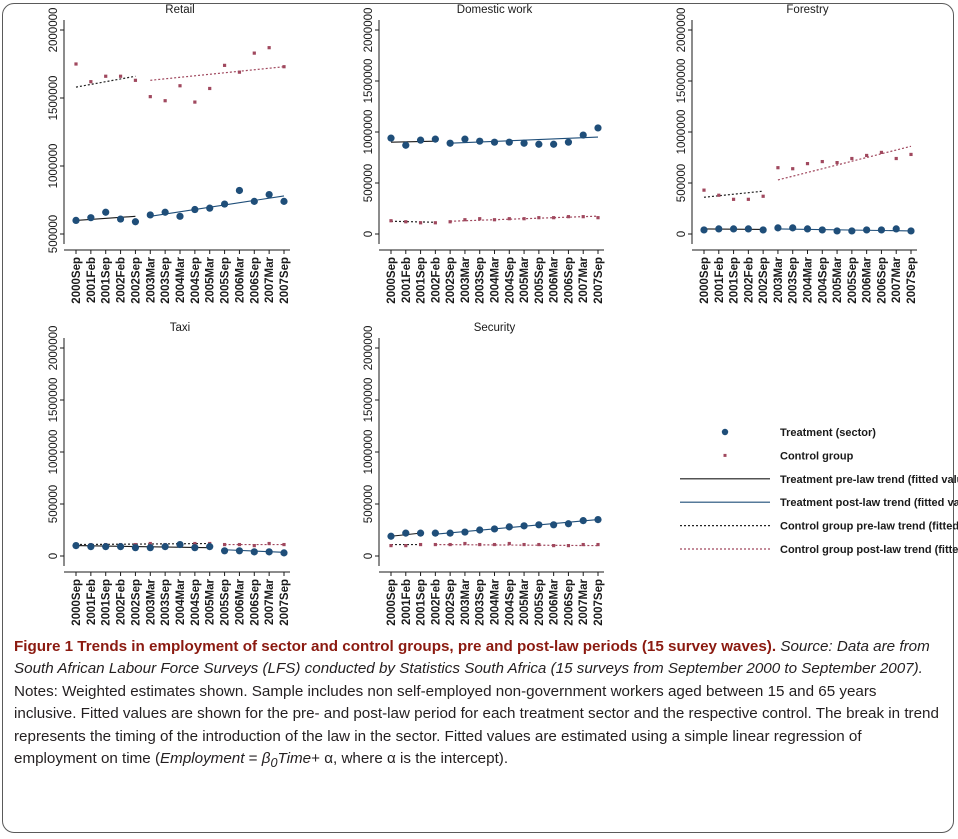 This screenshot has width=958, height=839. I want to click on treatment-post-trend, so click(844, 230).